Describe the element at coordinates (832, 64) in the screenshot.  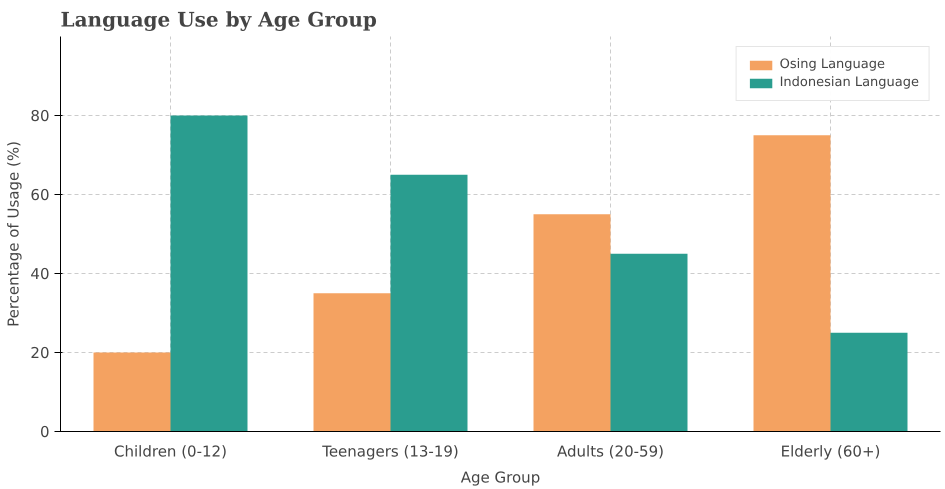
I see `legend-label: Osing Language` at that location.